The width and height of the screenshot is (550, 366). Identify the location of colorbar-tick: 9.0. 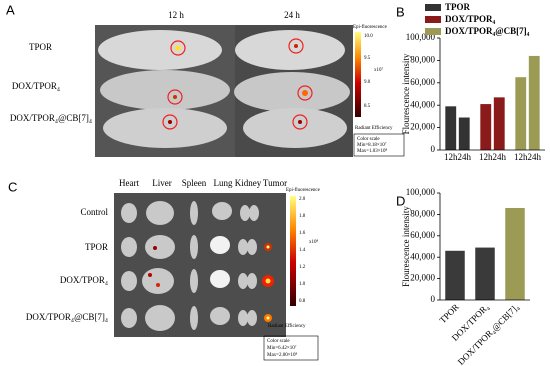
(367, 82).